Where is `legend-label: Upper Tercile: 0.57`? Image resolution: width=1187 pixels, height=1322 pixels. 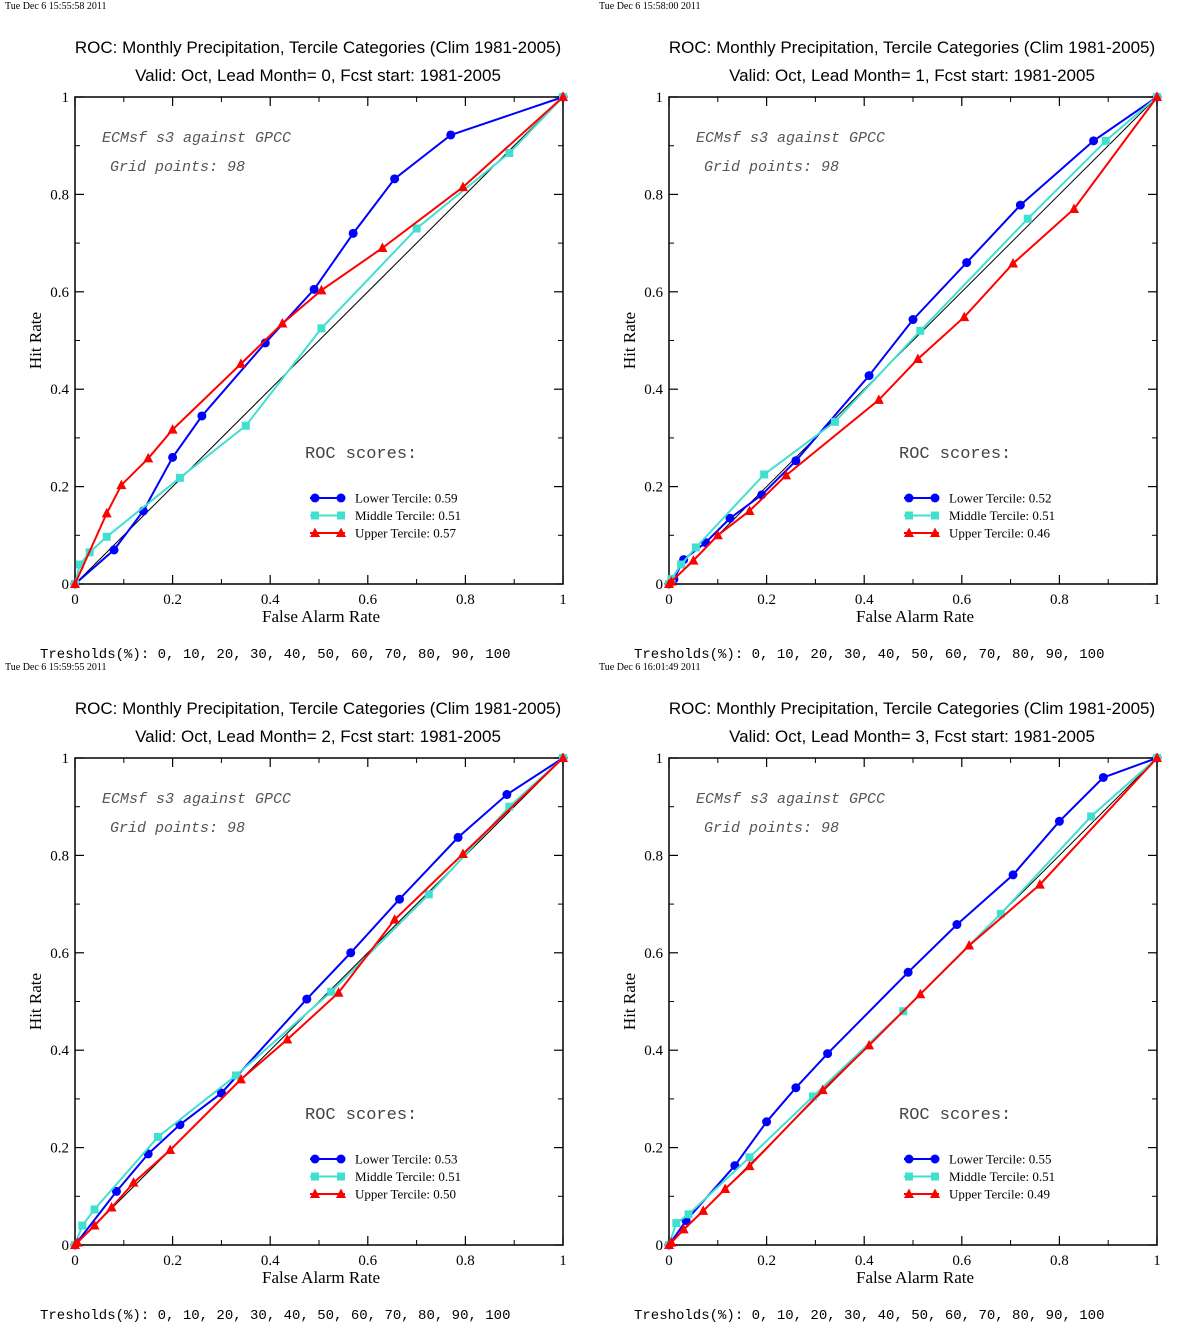 legend-label: Upper Tercile: 0.57 is located at coordinates (406, 533).